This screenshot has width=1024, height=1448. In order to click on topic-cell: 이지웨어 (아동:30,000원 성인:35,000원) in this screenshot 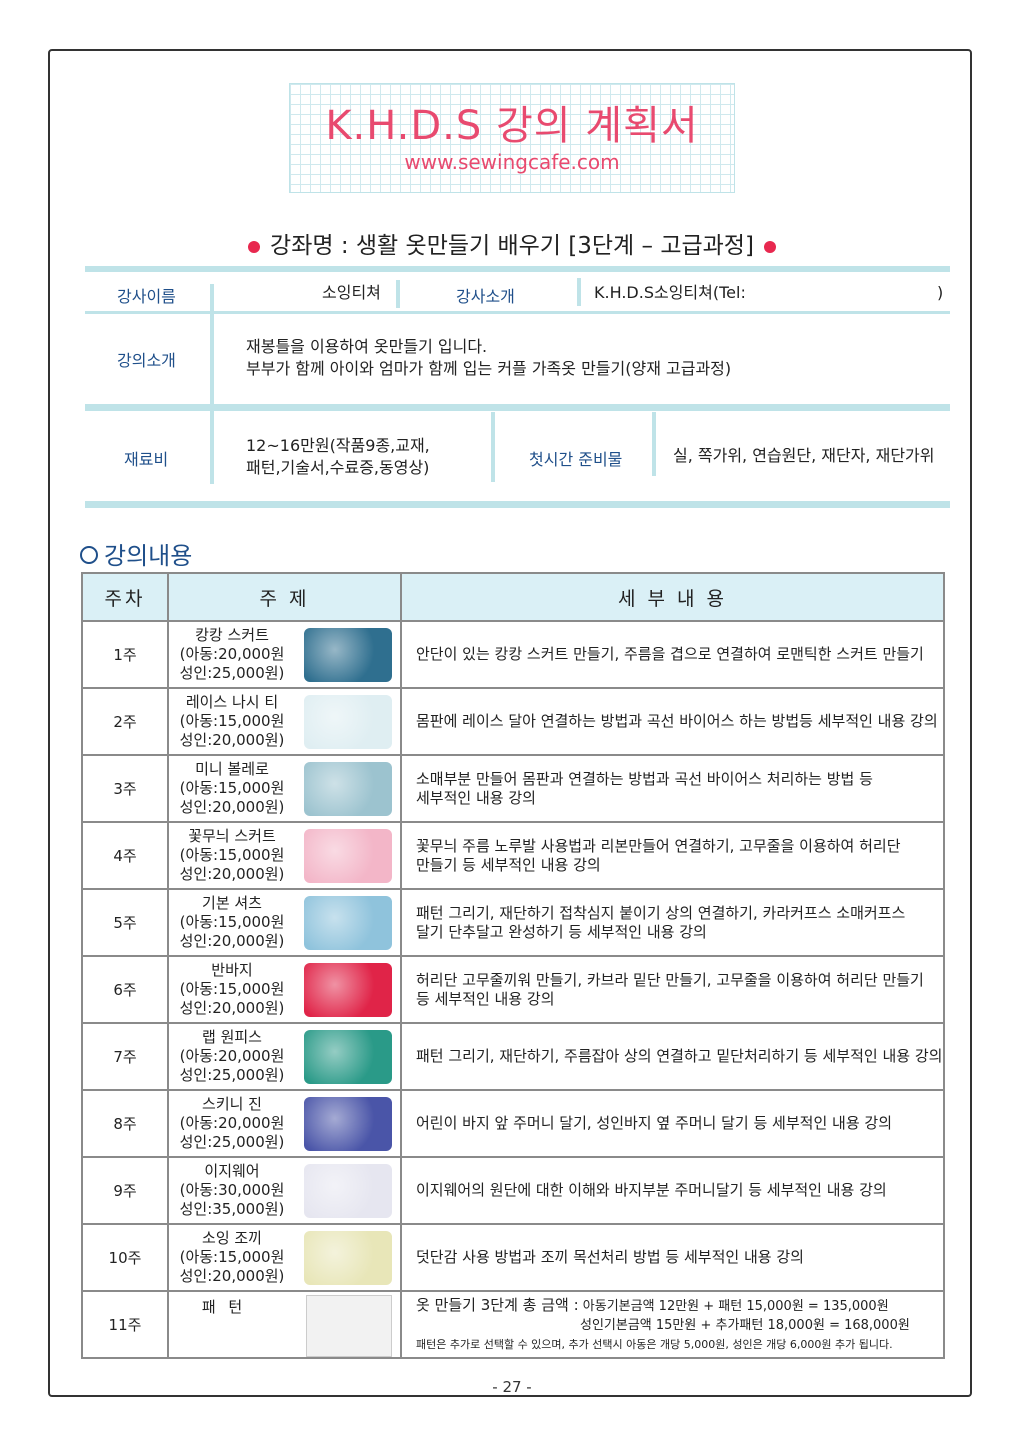, I will do `click(284, 1190)`.